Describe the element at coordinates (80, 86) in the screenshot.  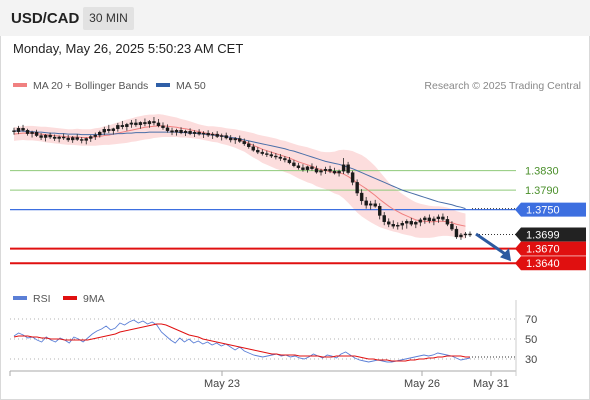
I see `legend-ma20-bollinger: MA 20 + Bollinger Bands` at that location.